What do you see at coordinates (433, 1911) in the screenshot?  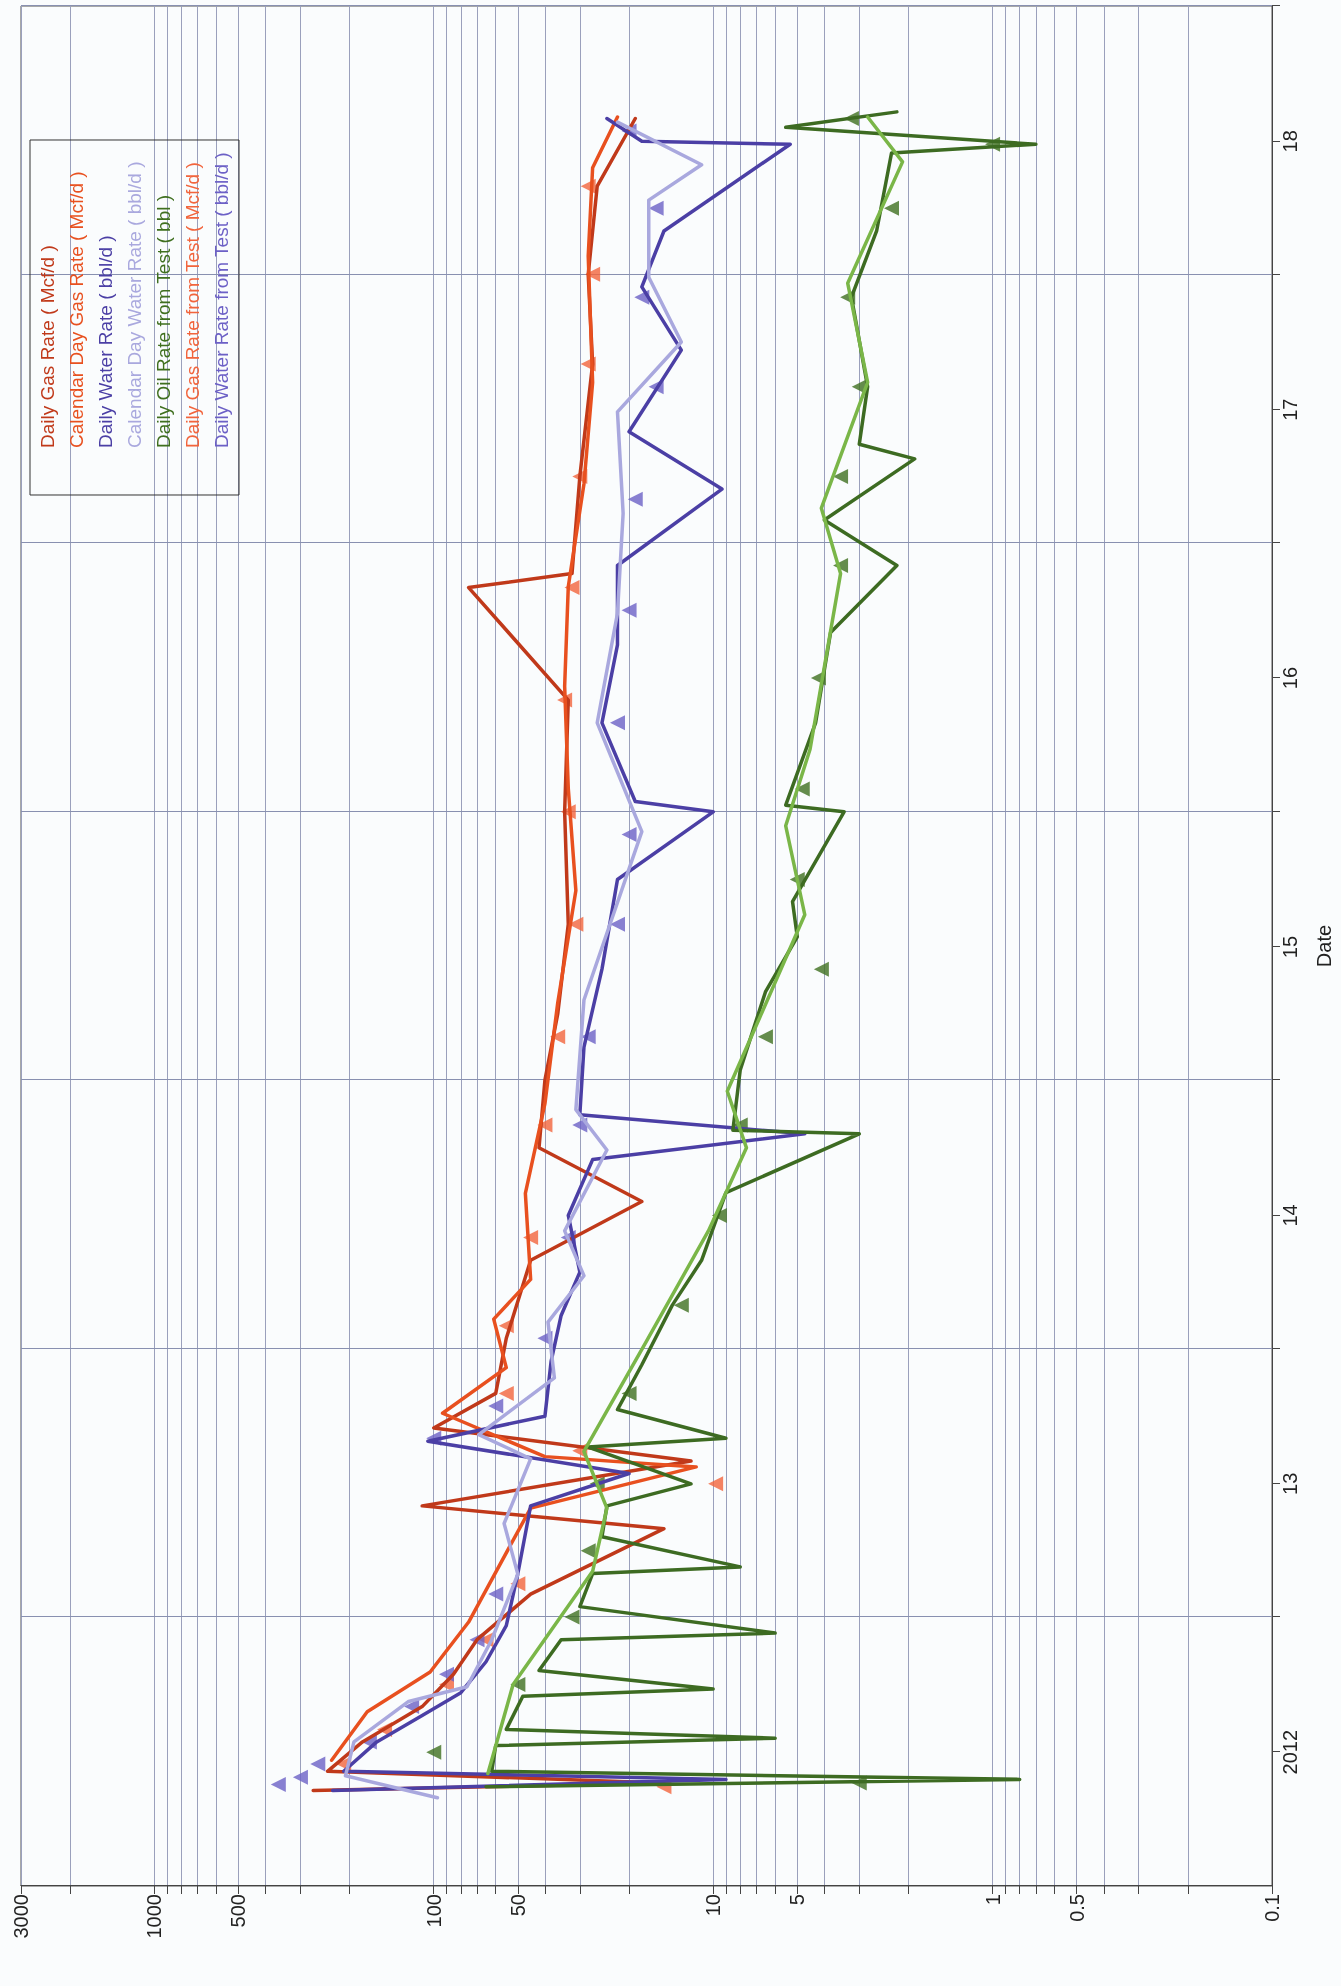 I see `x-tick-label: 100` at bounding box center [433, 1911].